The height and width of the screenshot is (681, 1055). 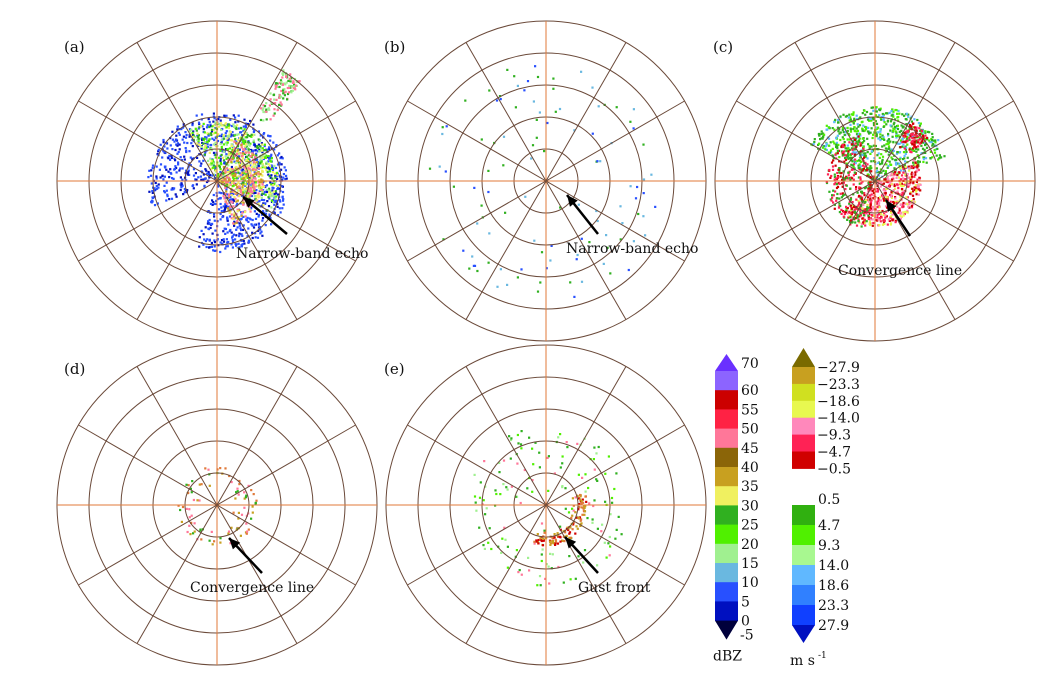 What do you see at coordinates (838, 385) in the screenshot?
I see `tick-label: −23.3` at bounding box center [838, 385].